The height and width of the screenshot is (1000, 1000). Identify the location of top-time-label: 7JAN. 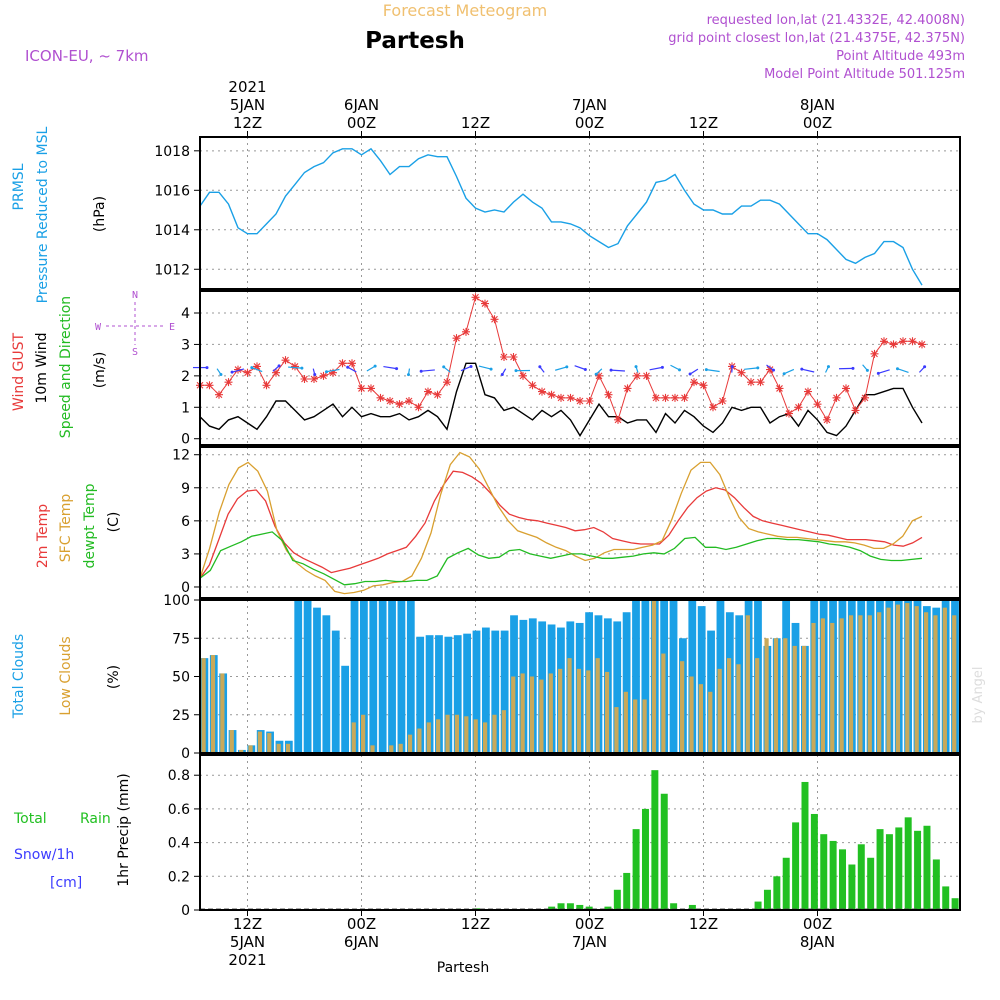
(589, 105).